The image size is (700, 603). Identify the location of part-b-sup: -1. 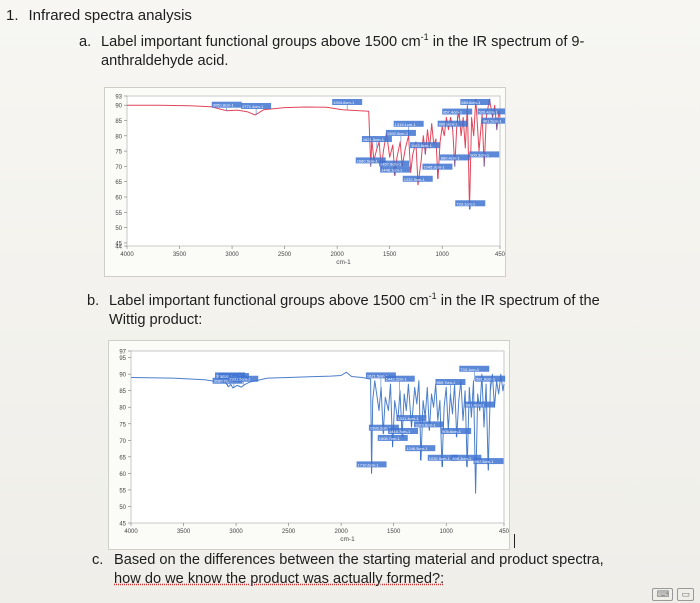
(432, 296).